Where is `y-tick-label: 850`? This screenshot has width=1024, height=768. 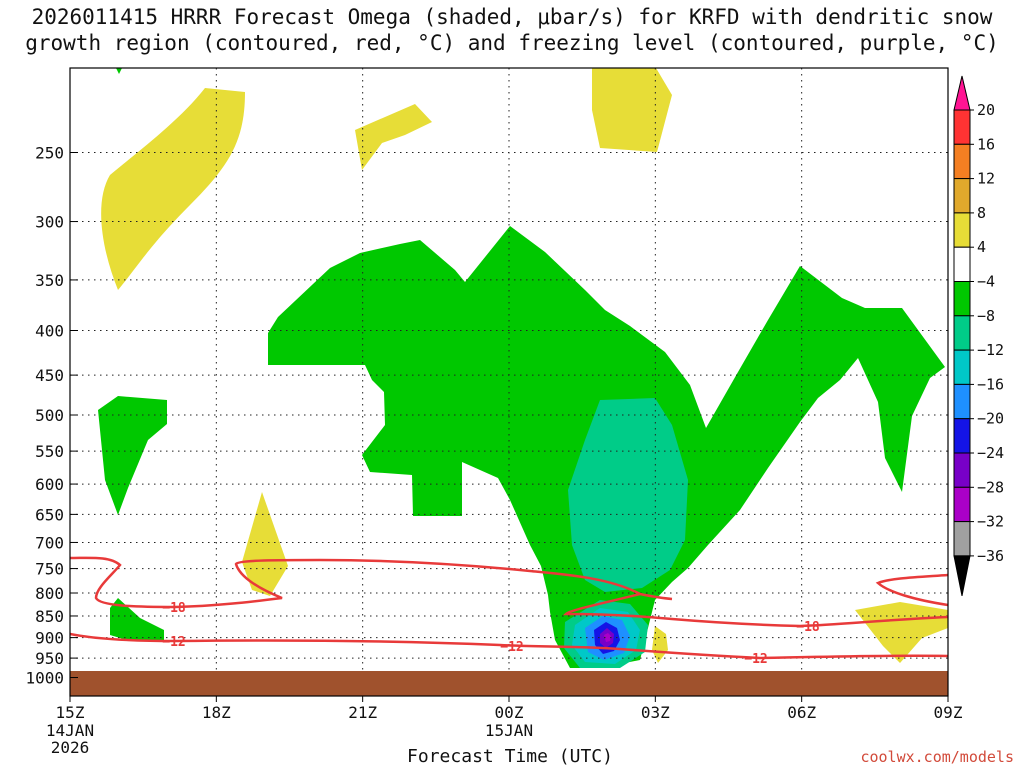
y-tick-label: 850 is located at coordinates (49, 616).